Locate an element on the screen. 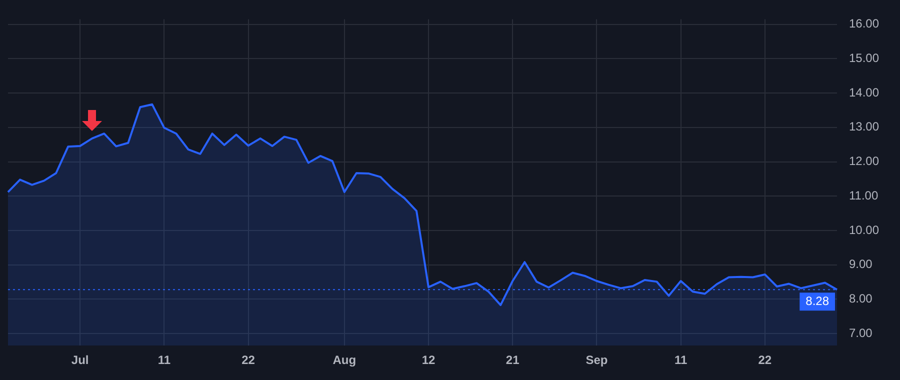 The height and width of the screenshot is (380, 900). y-tick-label: 12.00 is located at coordinates (864, 161).